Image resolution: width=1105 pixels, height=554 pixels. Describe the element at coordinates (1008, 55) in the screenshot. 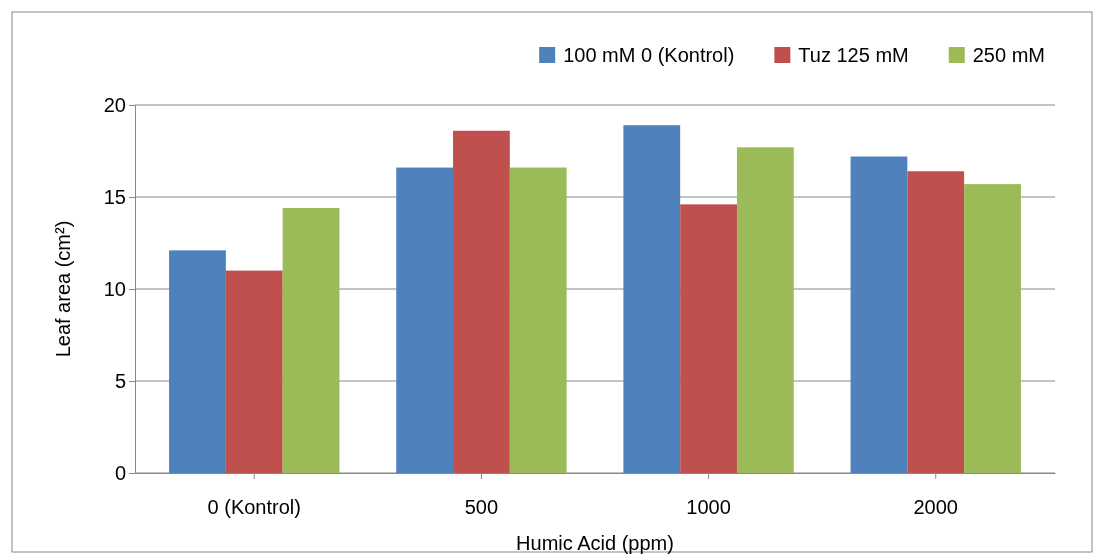

I see `legend-label: 250 mM` at that location.